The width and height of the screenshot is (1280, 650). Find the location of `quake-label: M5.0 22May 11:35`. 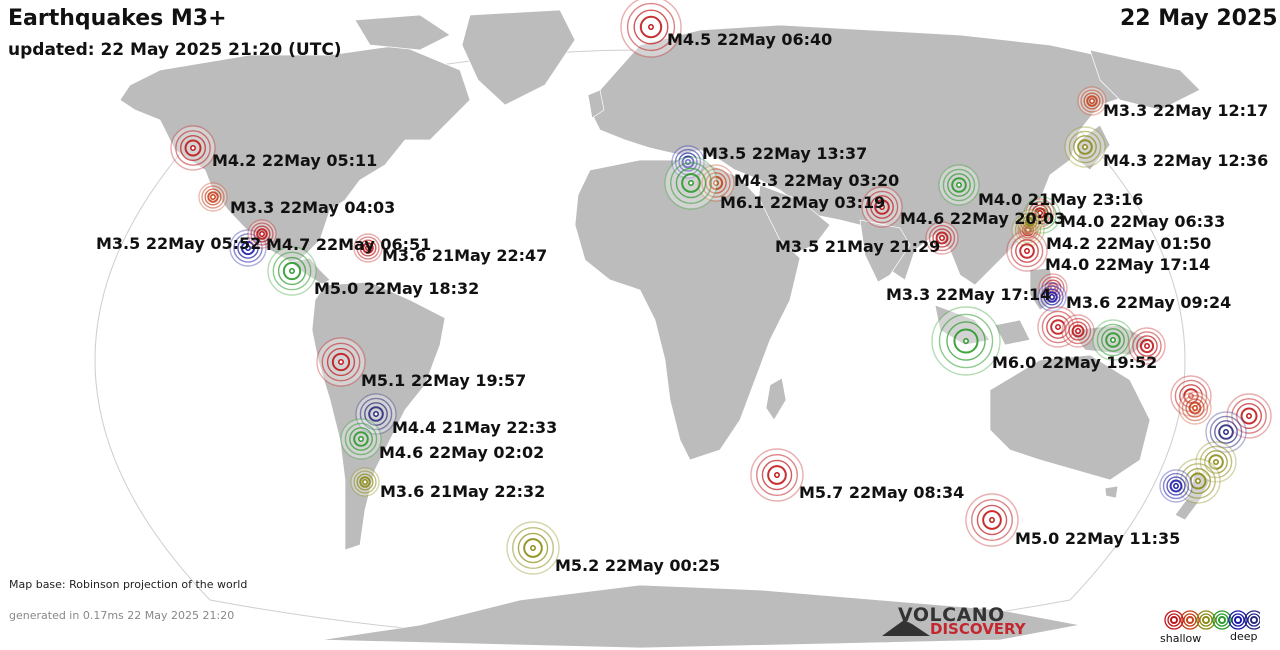

quake-label: M5.0 22May 11:35 is located at coordinates (1097, 538).